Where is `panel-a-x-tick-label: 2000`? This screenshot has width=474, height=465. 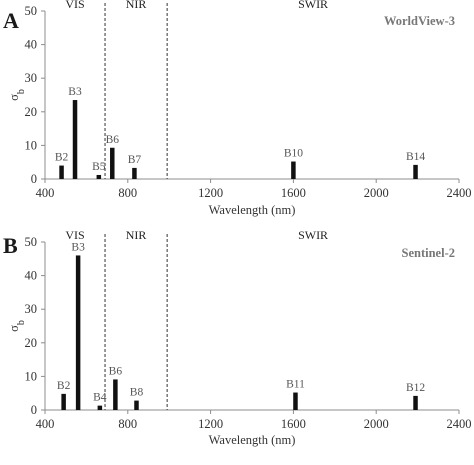
panel-a-x-tick-label: 2000 is located at coordinates (376, 193).